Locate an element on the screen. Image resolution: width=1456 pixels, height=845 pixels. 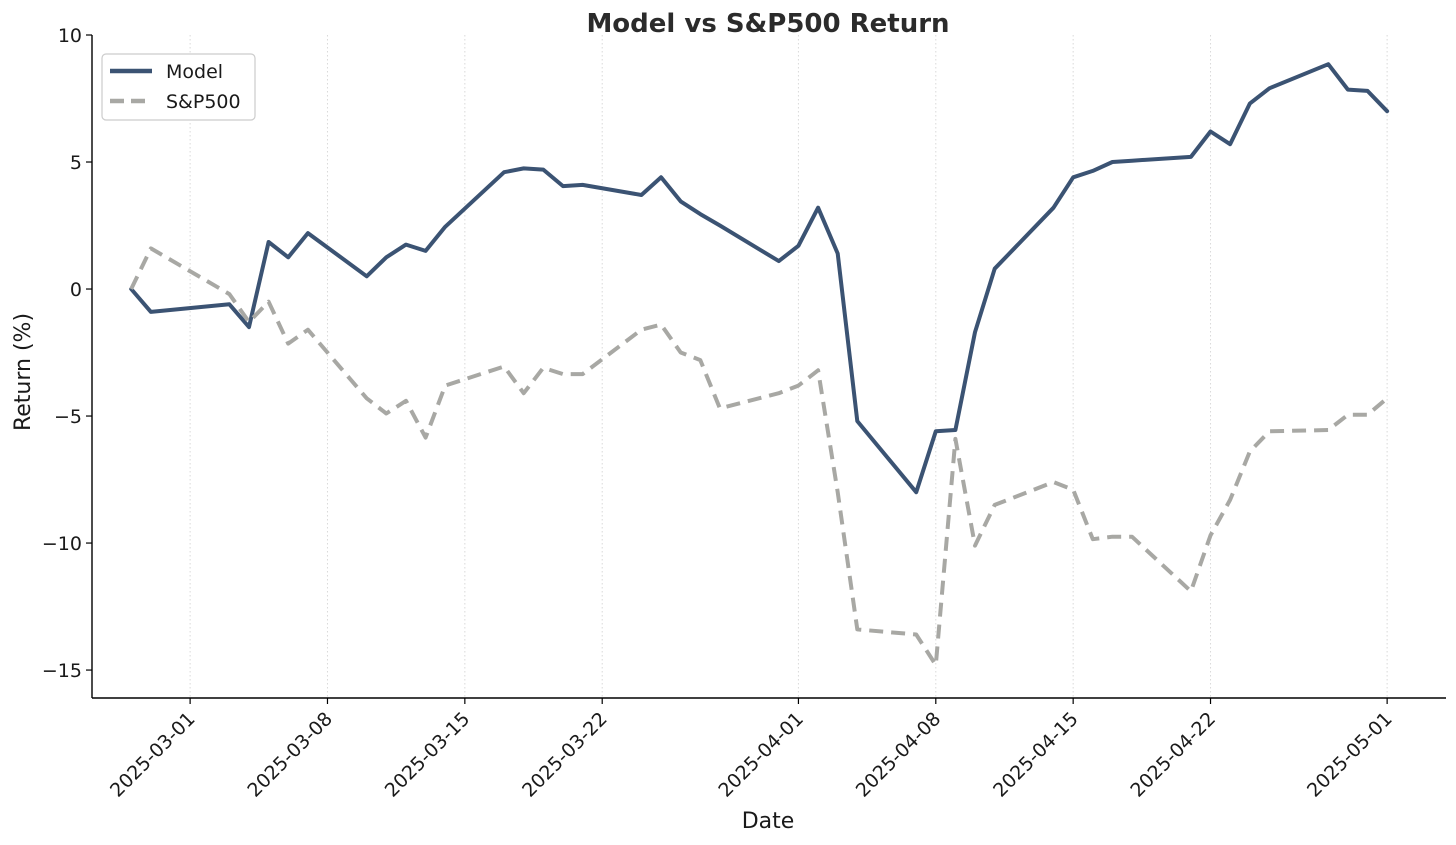
y-tick-label: −10 is located at coordinates (62, 544).